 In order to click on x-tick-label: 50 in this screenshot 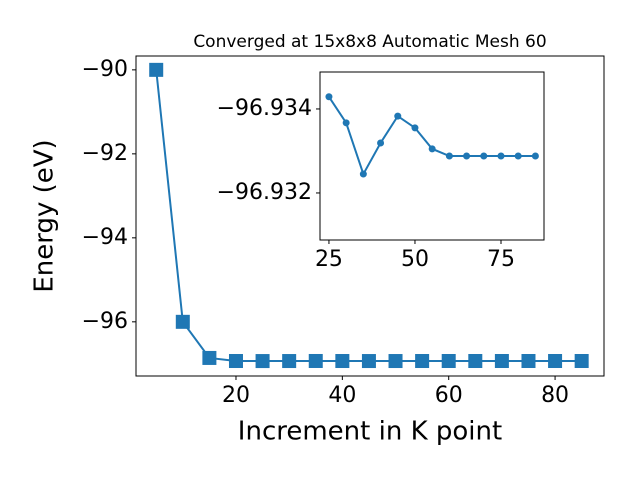, I will do `click(415, 259)`.